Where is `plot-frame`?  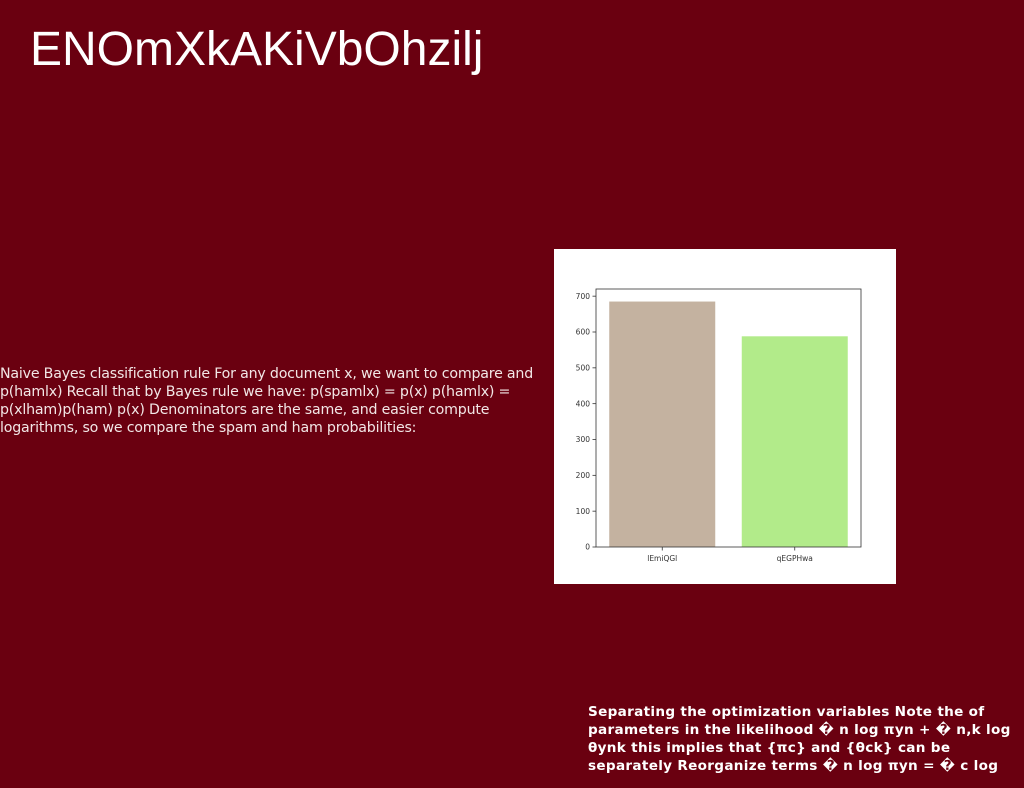 plot-frame is located at coordinates (728, 418).